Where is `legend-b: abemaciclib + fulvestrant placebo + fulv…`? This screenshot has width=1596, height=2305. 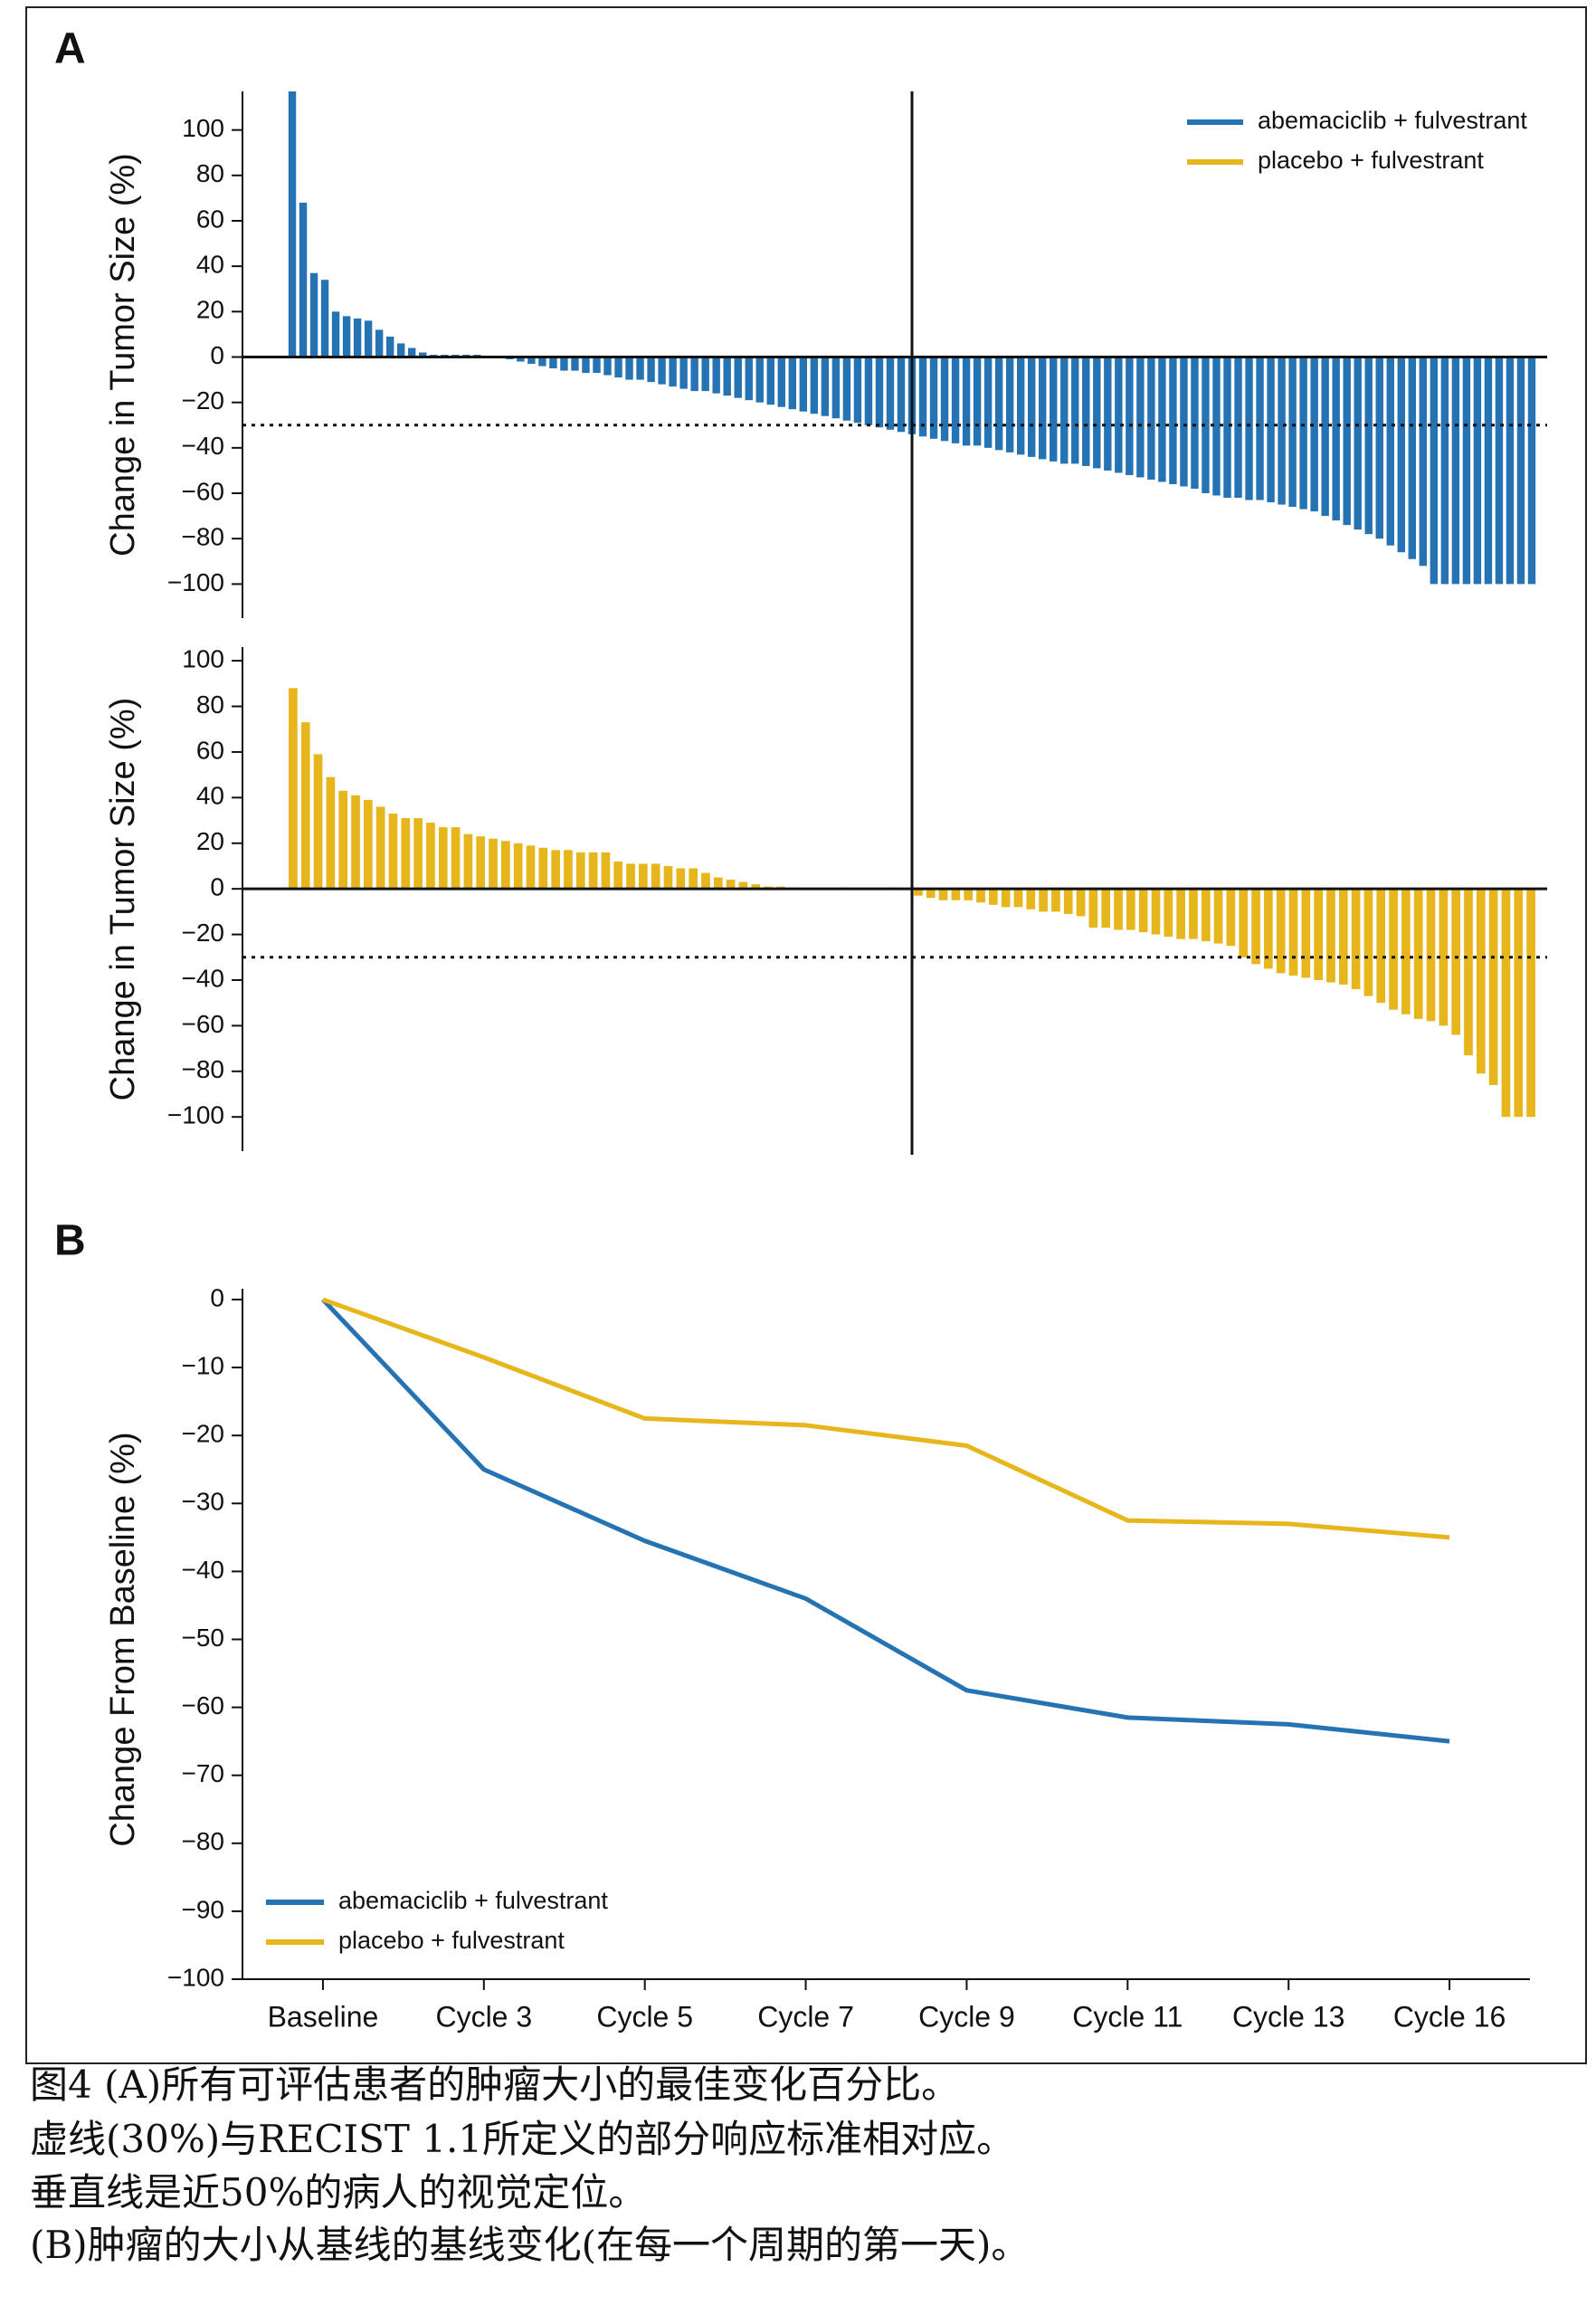 legend-b: abemaciclib + fulvestrant placebo + fulv… is located at coordinates (437, 1921).